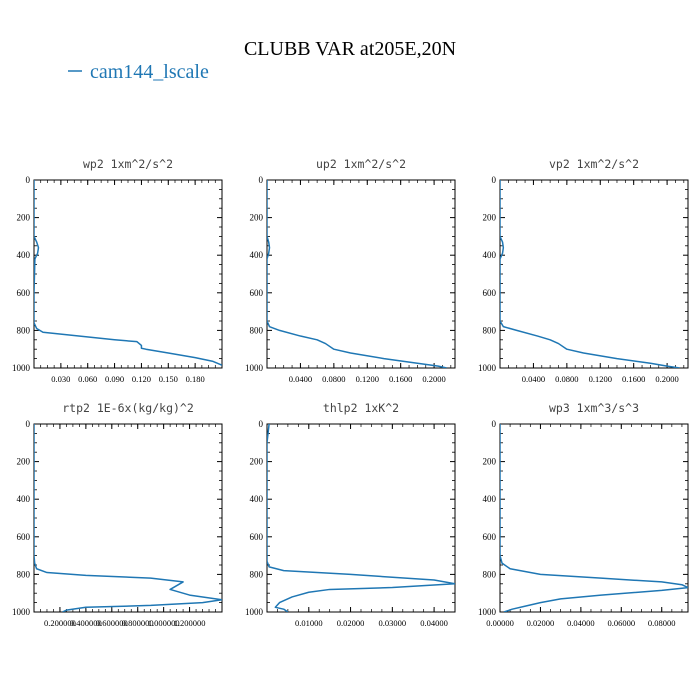  What do you see at coordinates (112, 623) in the screenshot?
I see `x-tick-label: 0.600000` at bounding box center [112, 623].